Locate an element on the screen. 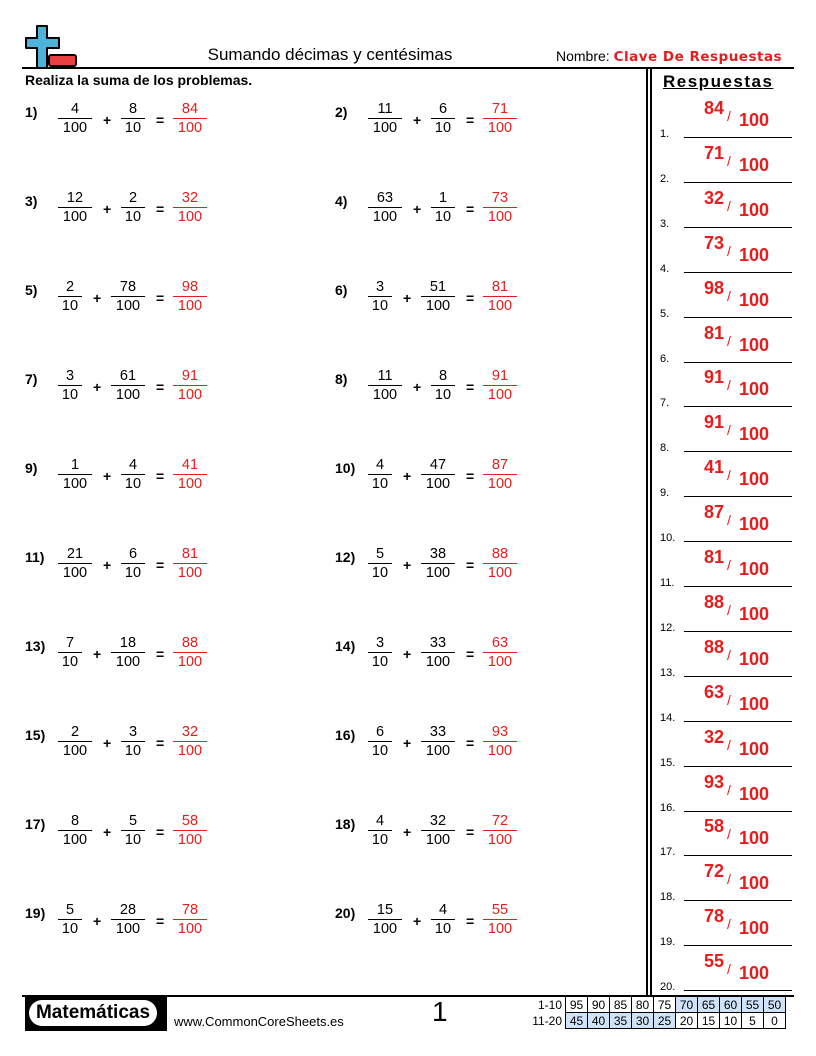  answer-number: 13. is located at coordinates (668, 672).